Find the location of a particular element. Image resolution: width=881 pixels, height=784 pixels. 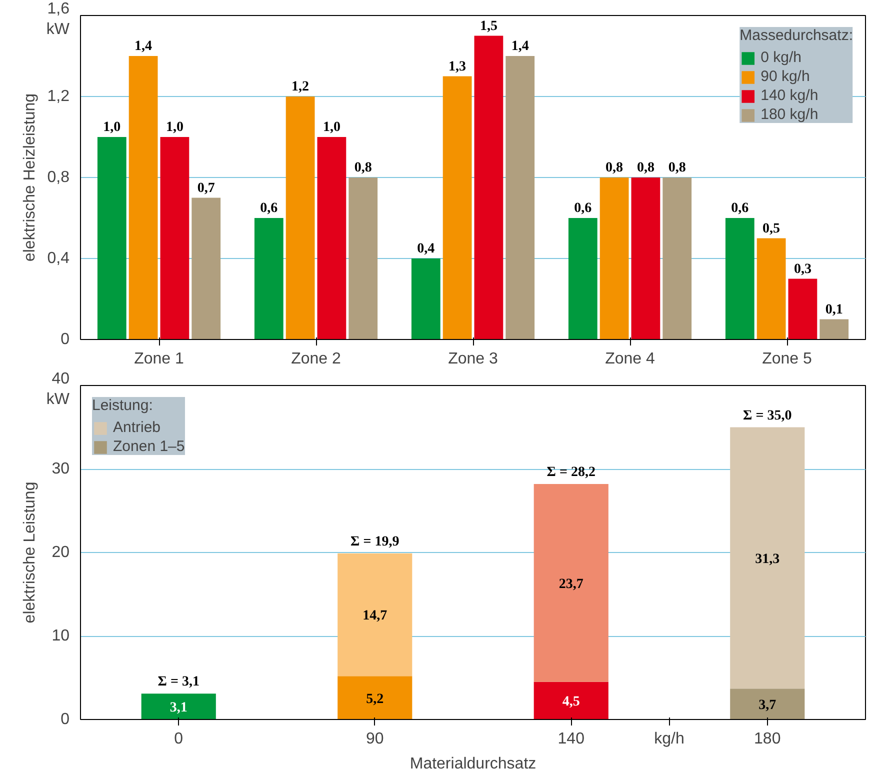

legend-title: Leistung: is located at coordinates (123, 405).